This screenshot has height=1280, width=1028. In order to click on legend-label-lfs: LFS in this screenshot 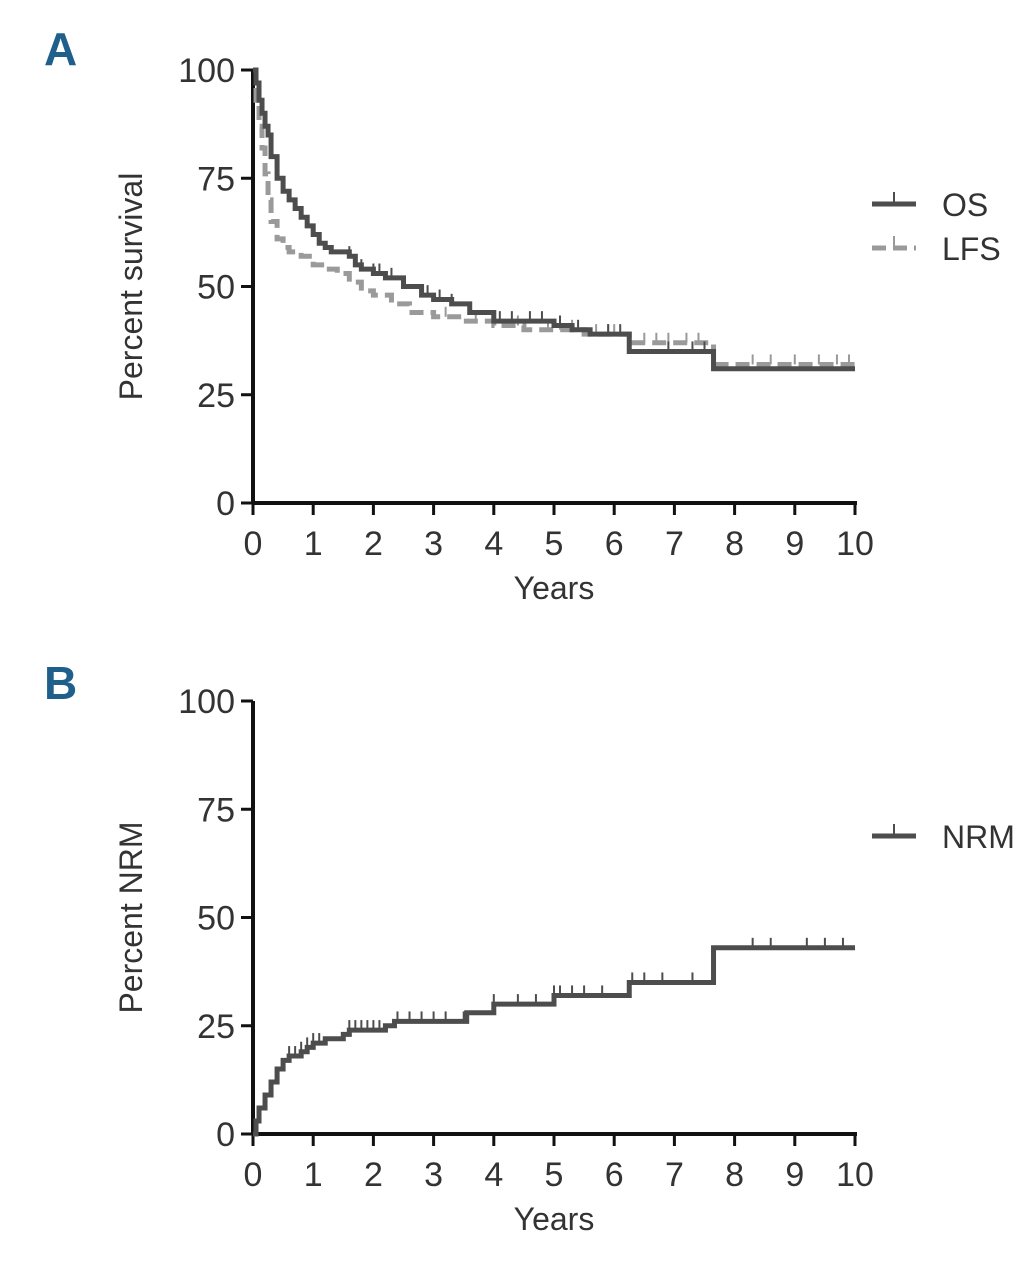, I will do `click(971, 249)`.